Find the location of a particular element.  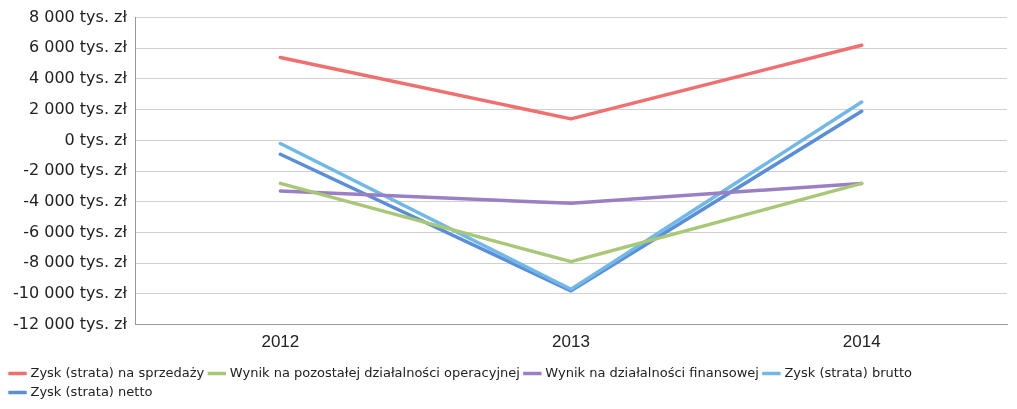

y-tick-label: -10 000 tys. zł is located at coordinates (70, 293).